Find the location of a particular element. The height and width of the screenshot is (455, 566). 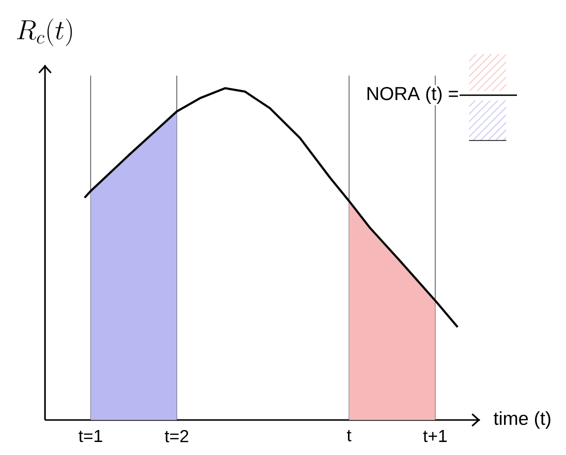

annotation: NORA (t) = is located at coordinates (413, 95).